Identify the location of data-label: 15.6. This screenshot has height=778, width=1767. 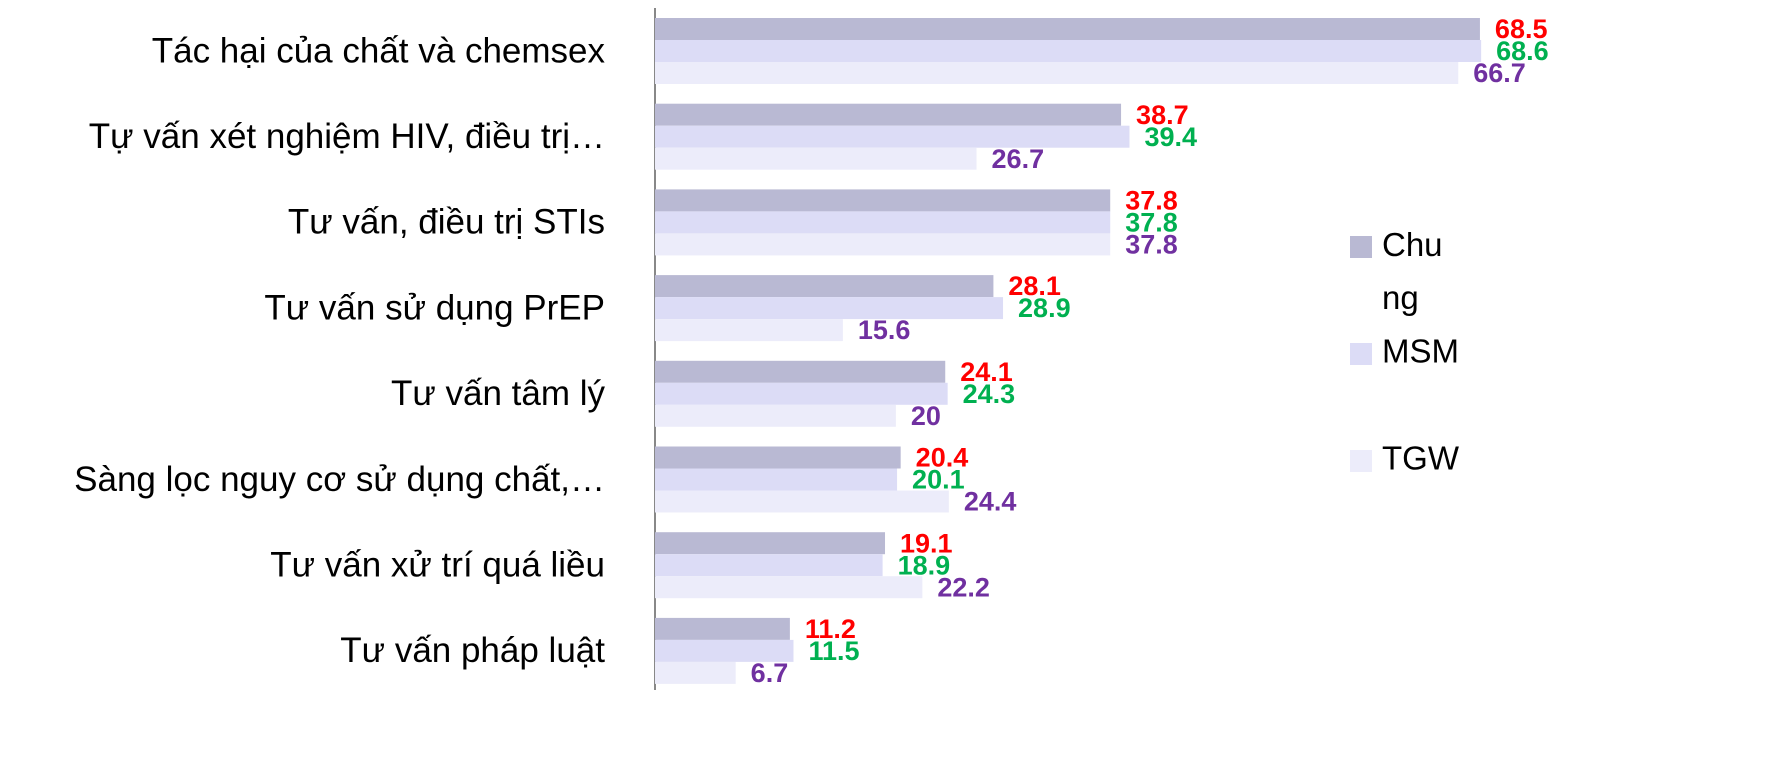
(884, 330).